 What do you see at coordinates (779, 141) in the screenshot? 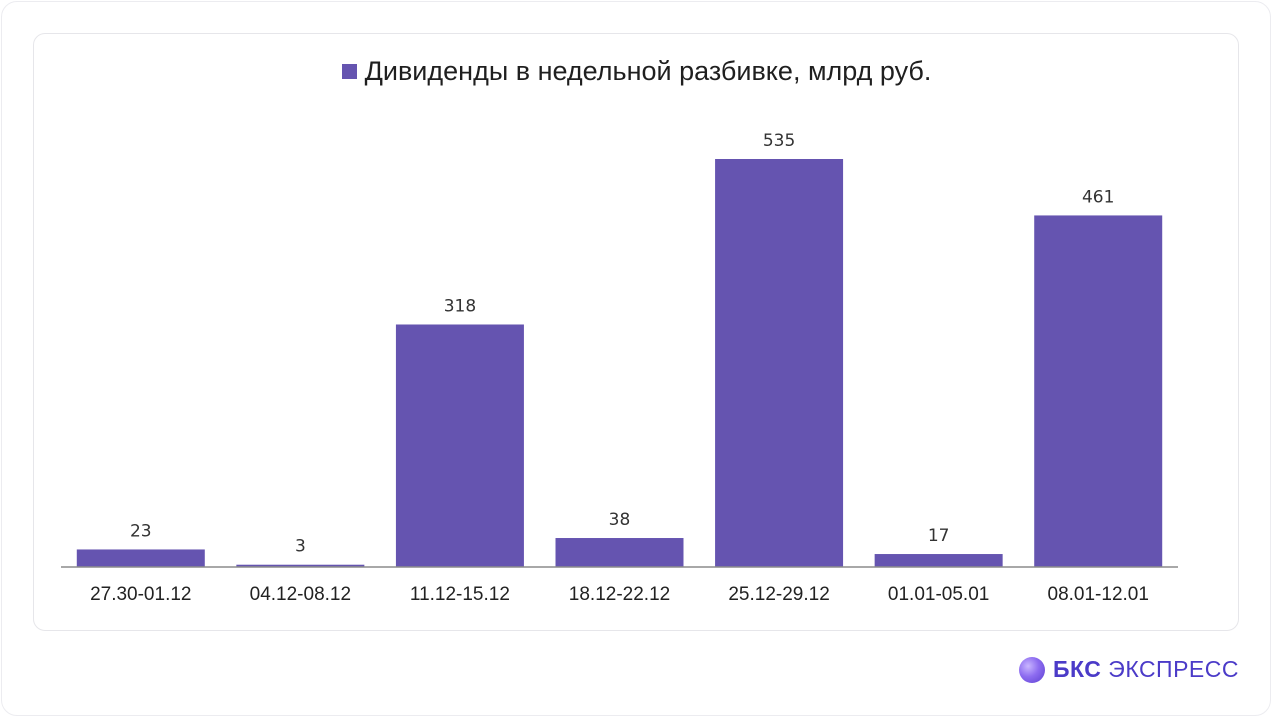
I see `data-label: 535` at bounding box center [779, 141].